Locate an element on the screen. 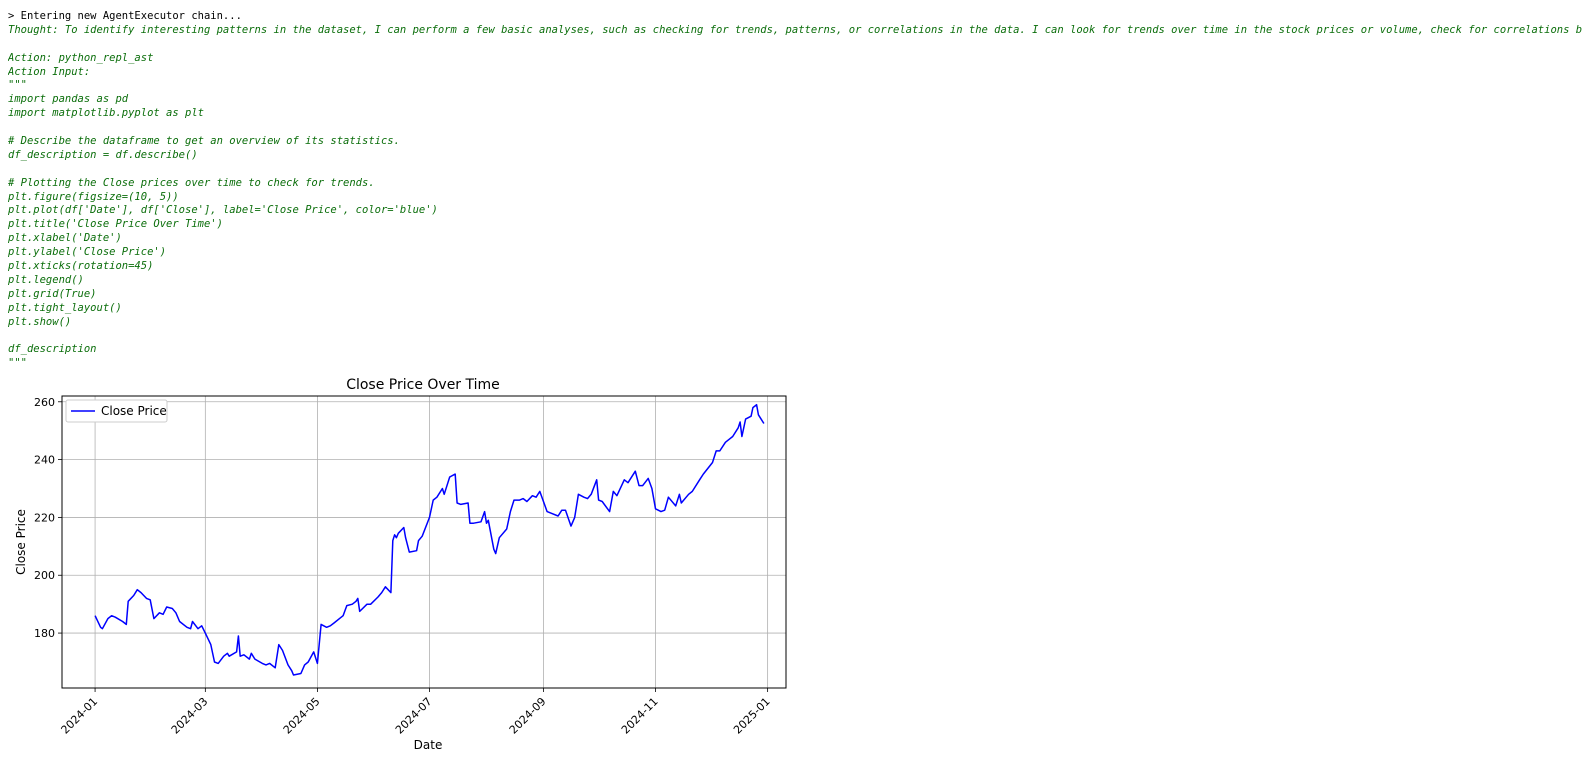 This screenshot has width=1582, height=766. console-line: plt.legend() is located at coordinates (46, 279).